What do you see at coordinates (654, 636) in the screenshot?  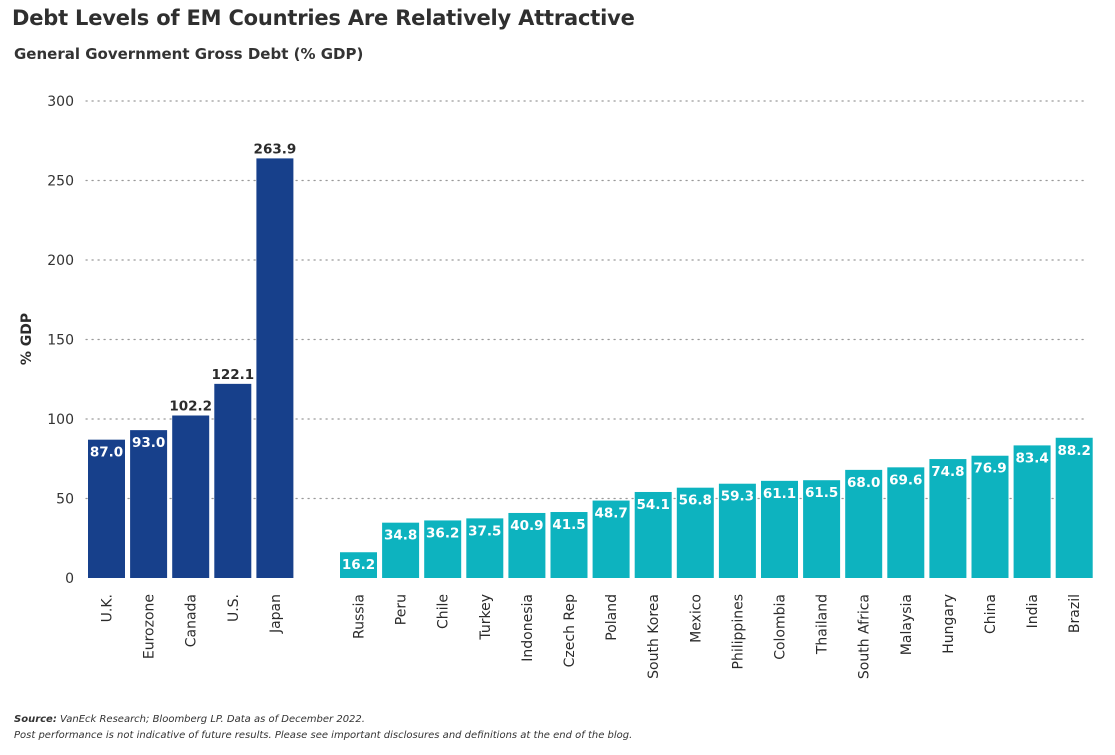 I see `x-tick-label: South Korea` at bounding box center [654, 636].